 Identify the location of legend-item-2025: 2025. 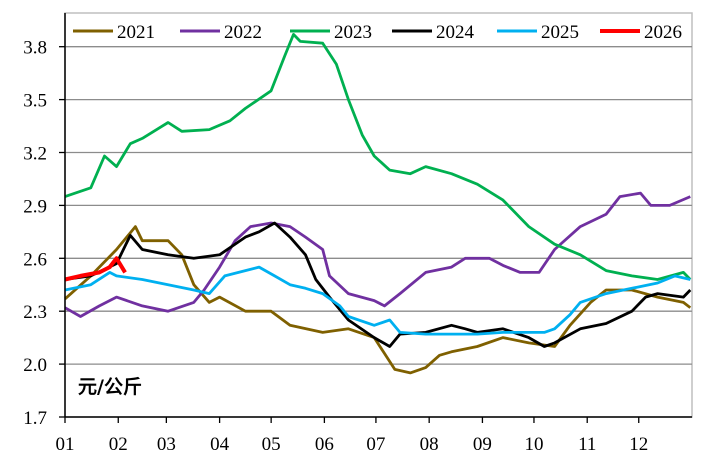
(538, 32).